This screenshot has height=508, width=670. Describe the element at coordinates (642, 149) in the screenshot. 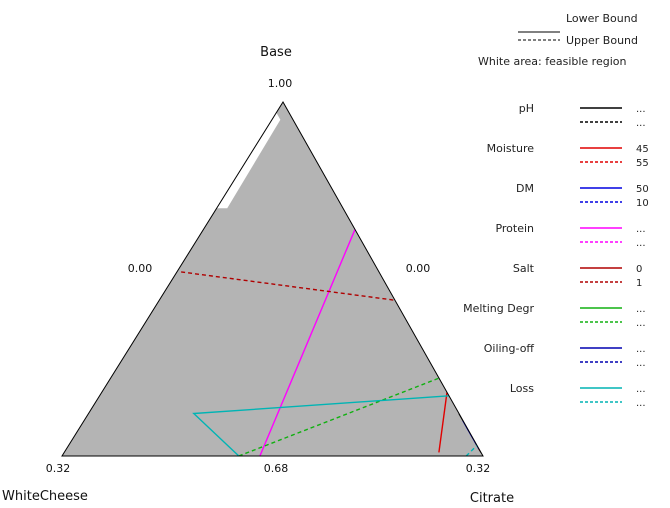

I see `legend-value-moisture-lower: 45` at that location.